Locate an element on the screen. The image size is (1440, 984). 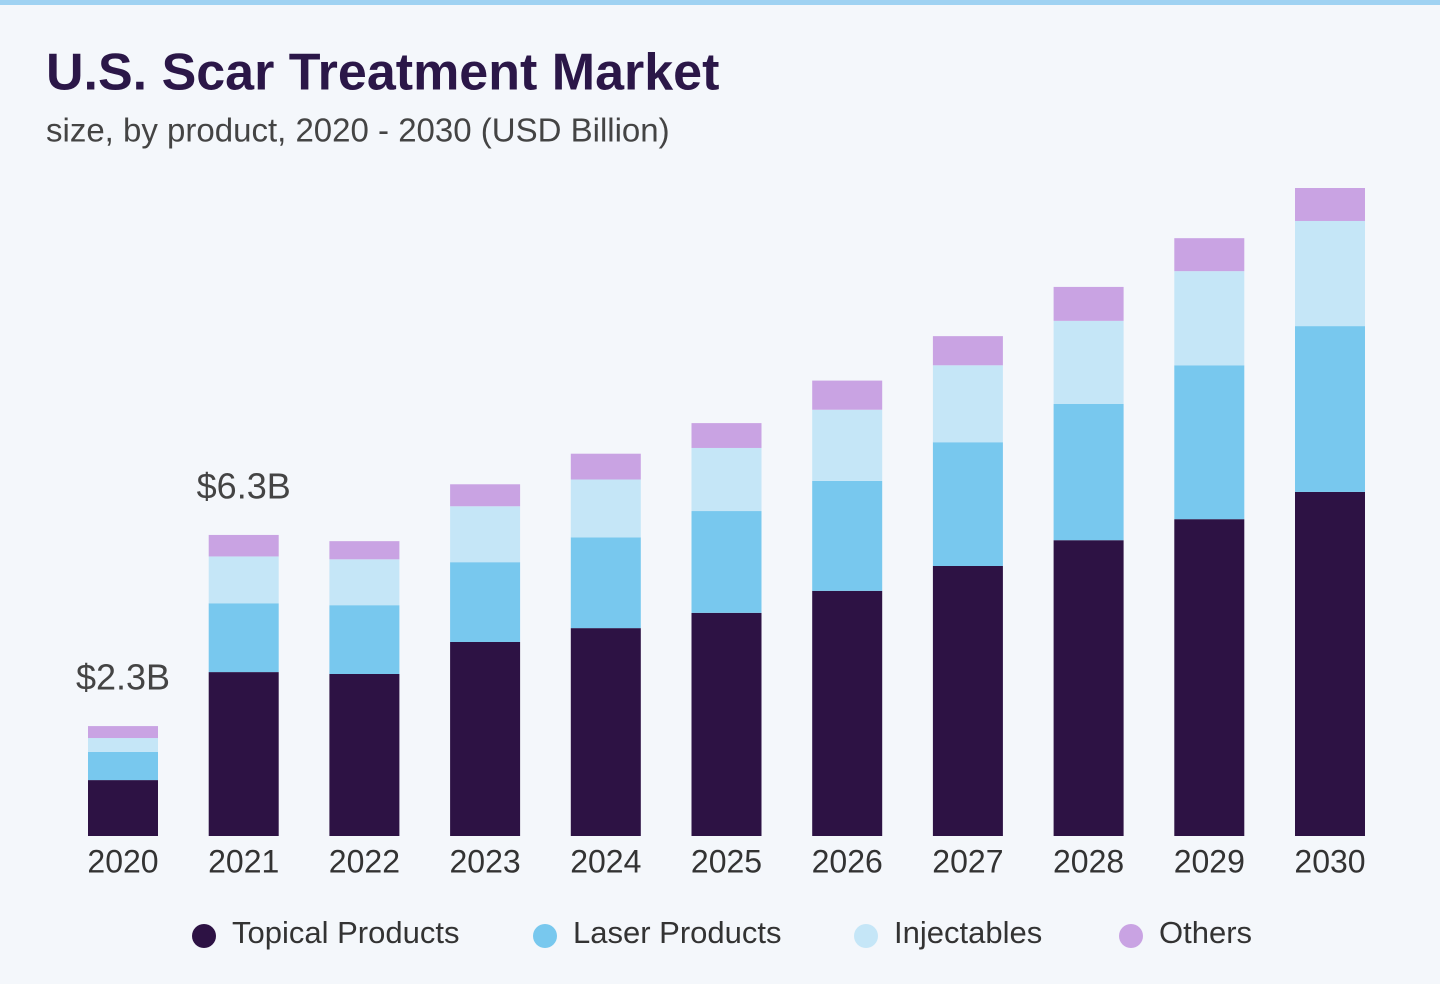
x-tick-label: 2029 is located at coordinates (1209, 861).